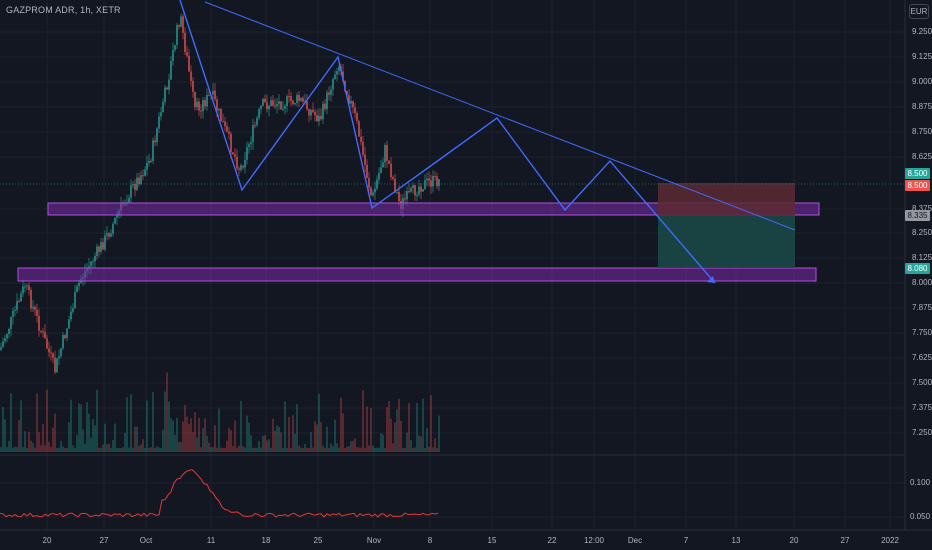  What do you see at coordinates (306, 105) in the screenshot?
I see `zigzag-pattern` at bounding box center [306, 105].